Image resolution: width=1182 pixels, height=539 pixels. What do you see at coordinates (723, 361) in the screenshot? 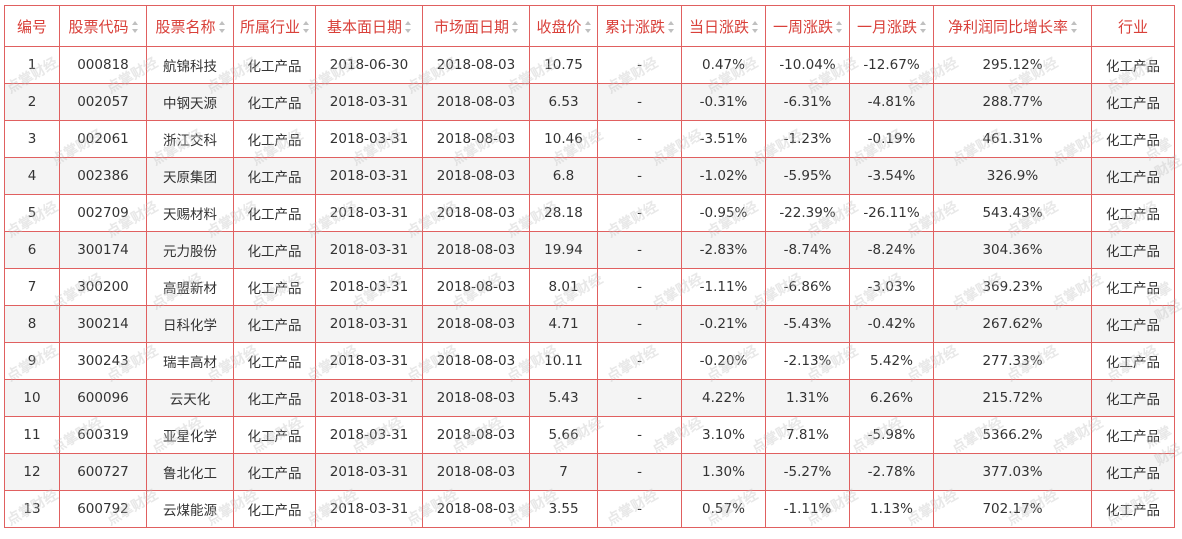
I see `cell-daily-change: -0.20%` at bounding box center [723, 361].